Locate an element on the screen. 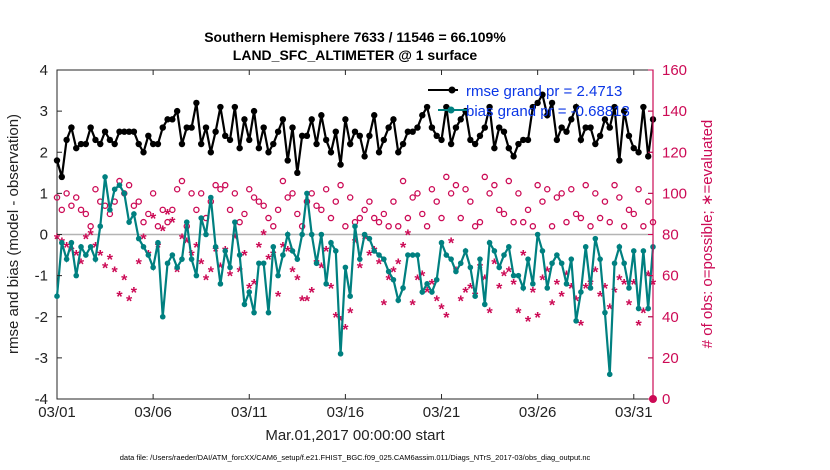 This screenshot has height=470, width=830. x-tick-label: 03/11 is located at coordinates (249, 412).